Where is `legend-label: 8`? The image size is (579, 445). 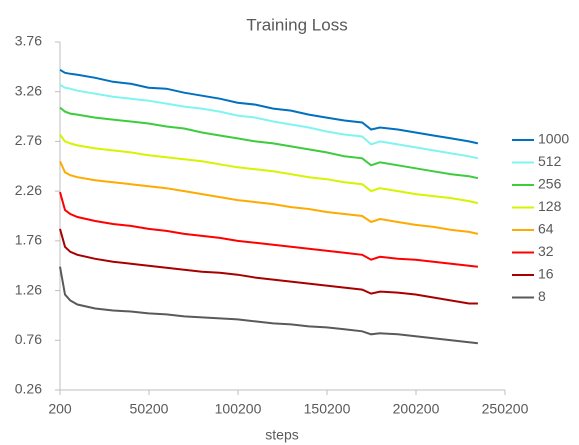 legend-label: 8 is located at coordinates (542, 296).